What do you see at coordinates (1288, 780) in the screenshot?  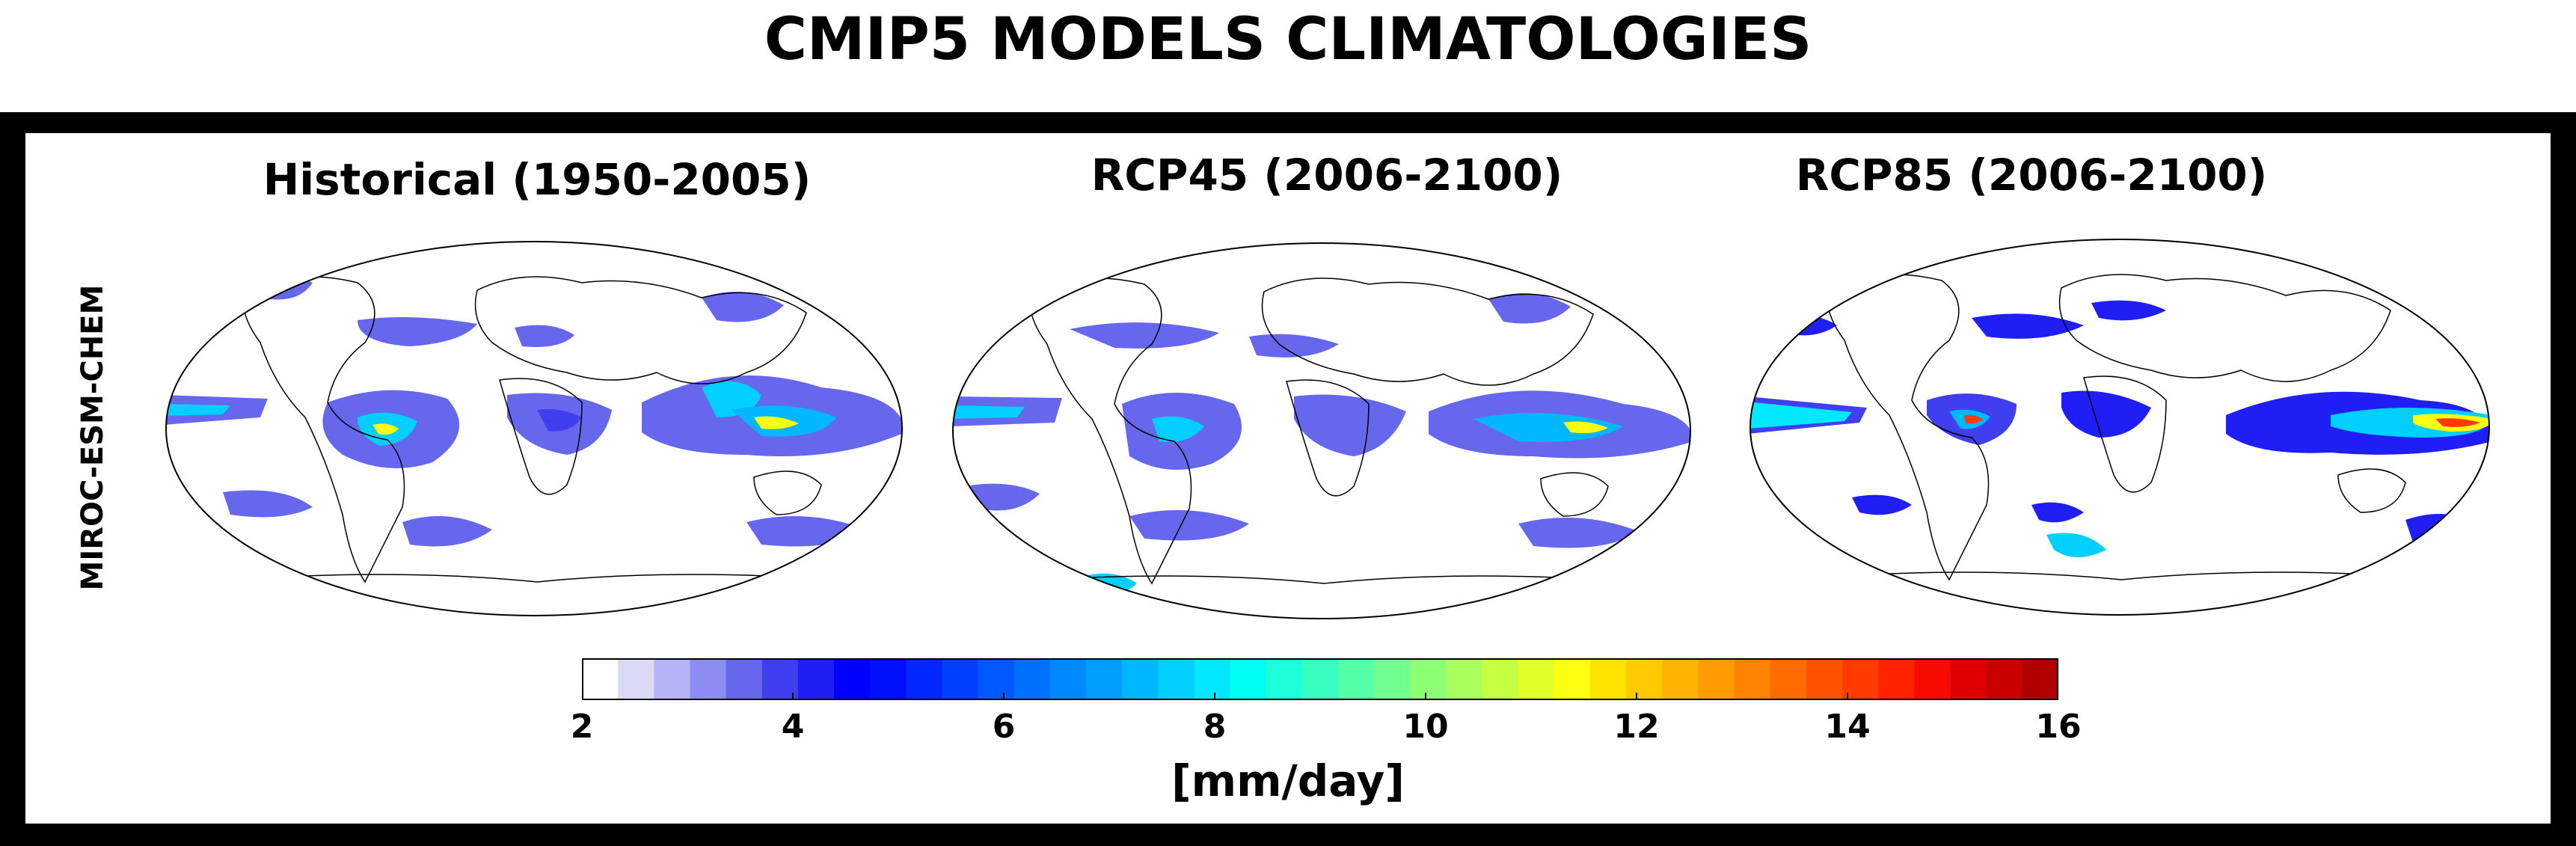 I see `colorbar-units-label: [mm/day]` at bounding box center [1288, 780].